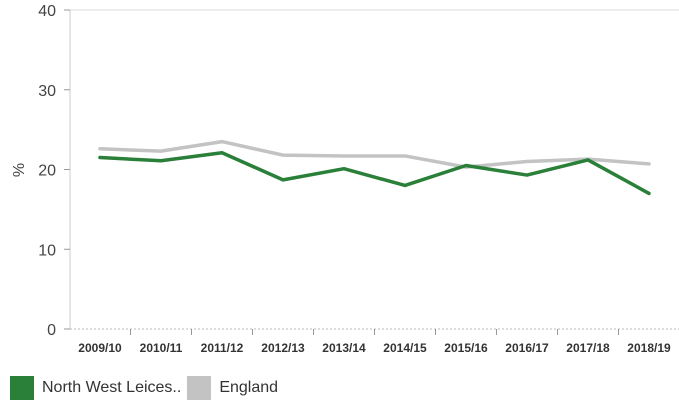 This screenshot has height=401, width=679. I want to click on series-lines, so click(374, 167).